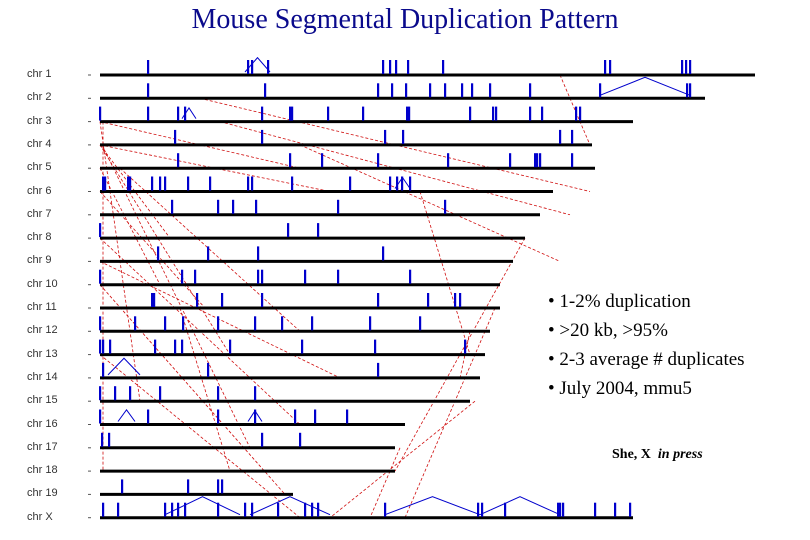  I want to click on citation-status: in press, so click(680, 454).